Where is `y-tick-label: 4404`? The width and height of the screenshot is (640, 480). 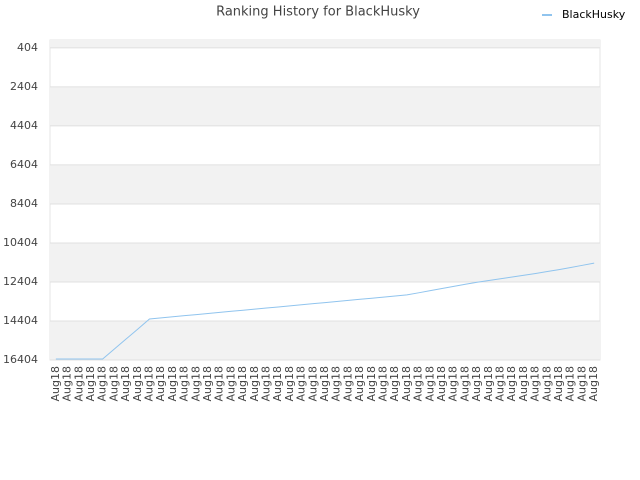 y-tick-label: 4404 is located at coordinates (24, 125).